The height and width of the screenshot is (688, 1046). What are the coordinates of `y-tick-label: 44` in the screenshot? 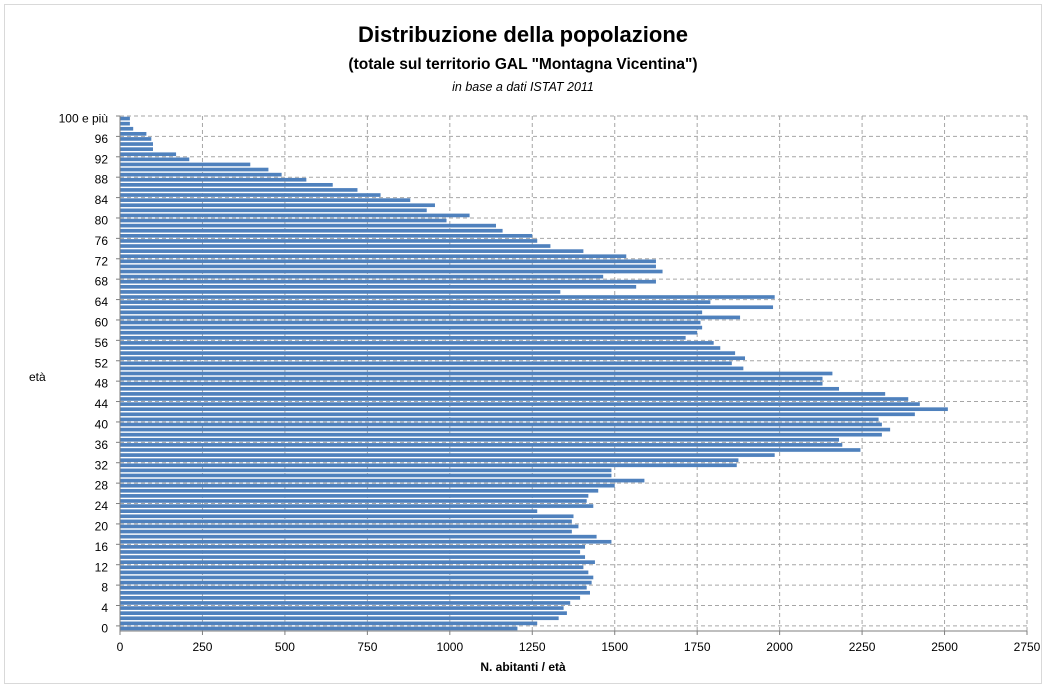 It's located at (102, 404).